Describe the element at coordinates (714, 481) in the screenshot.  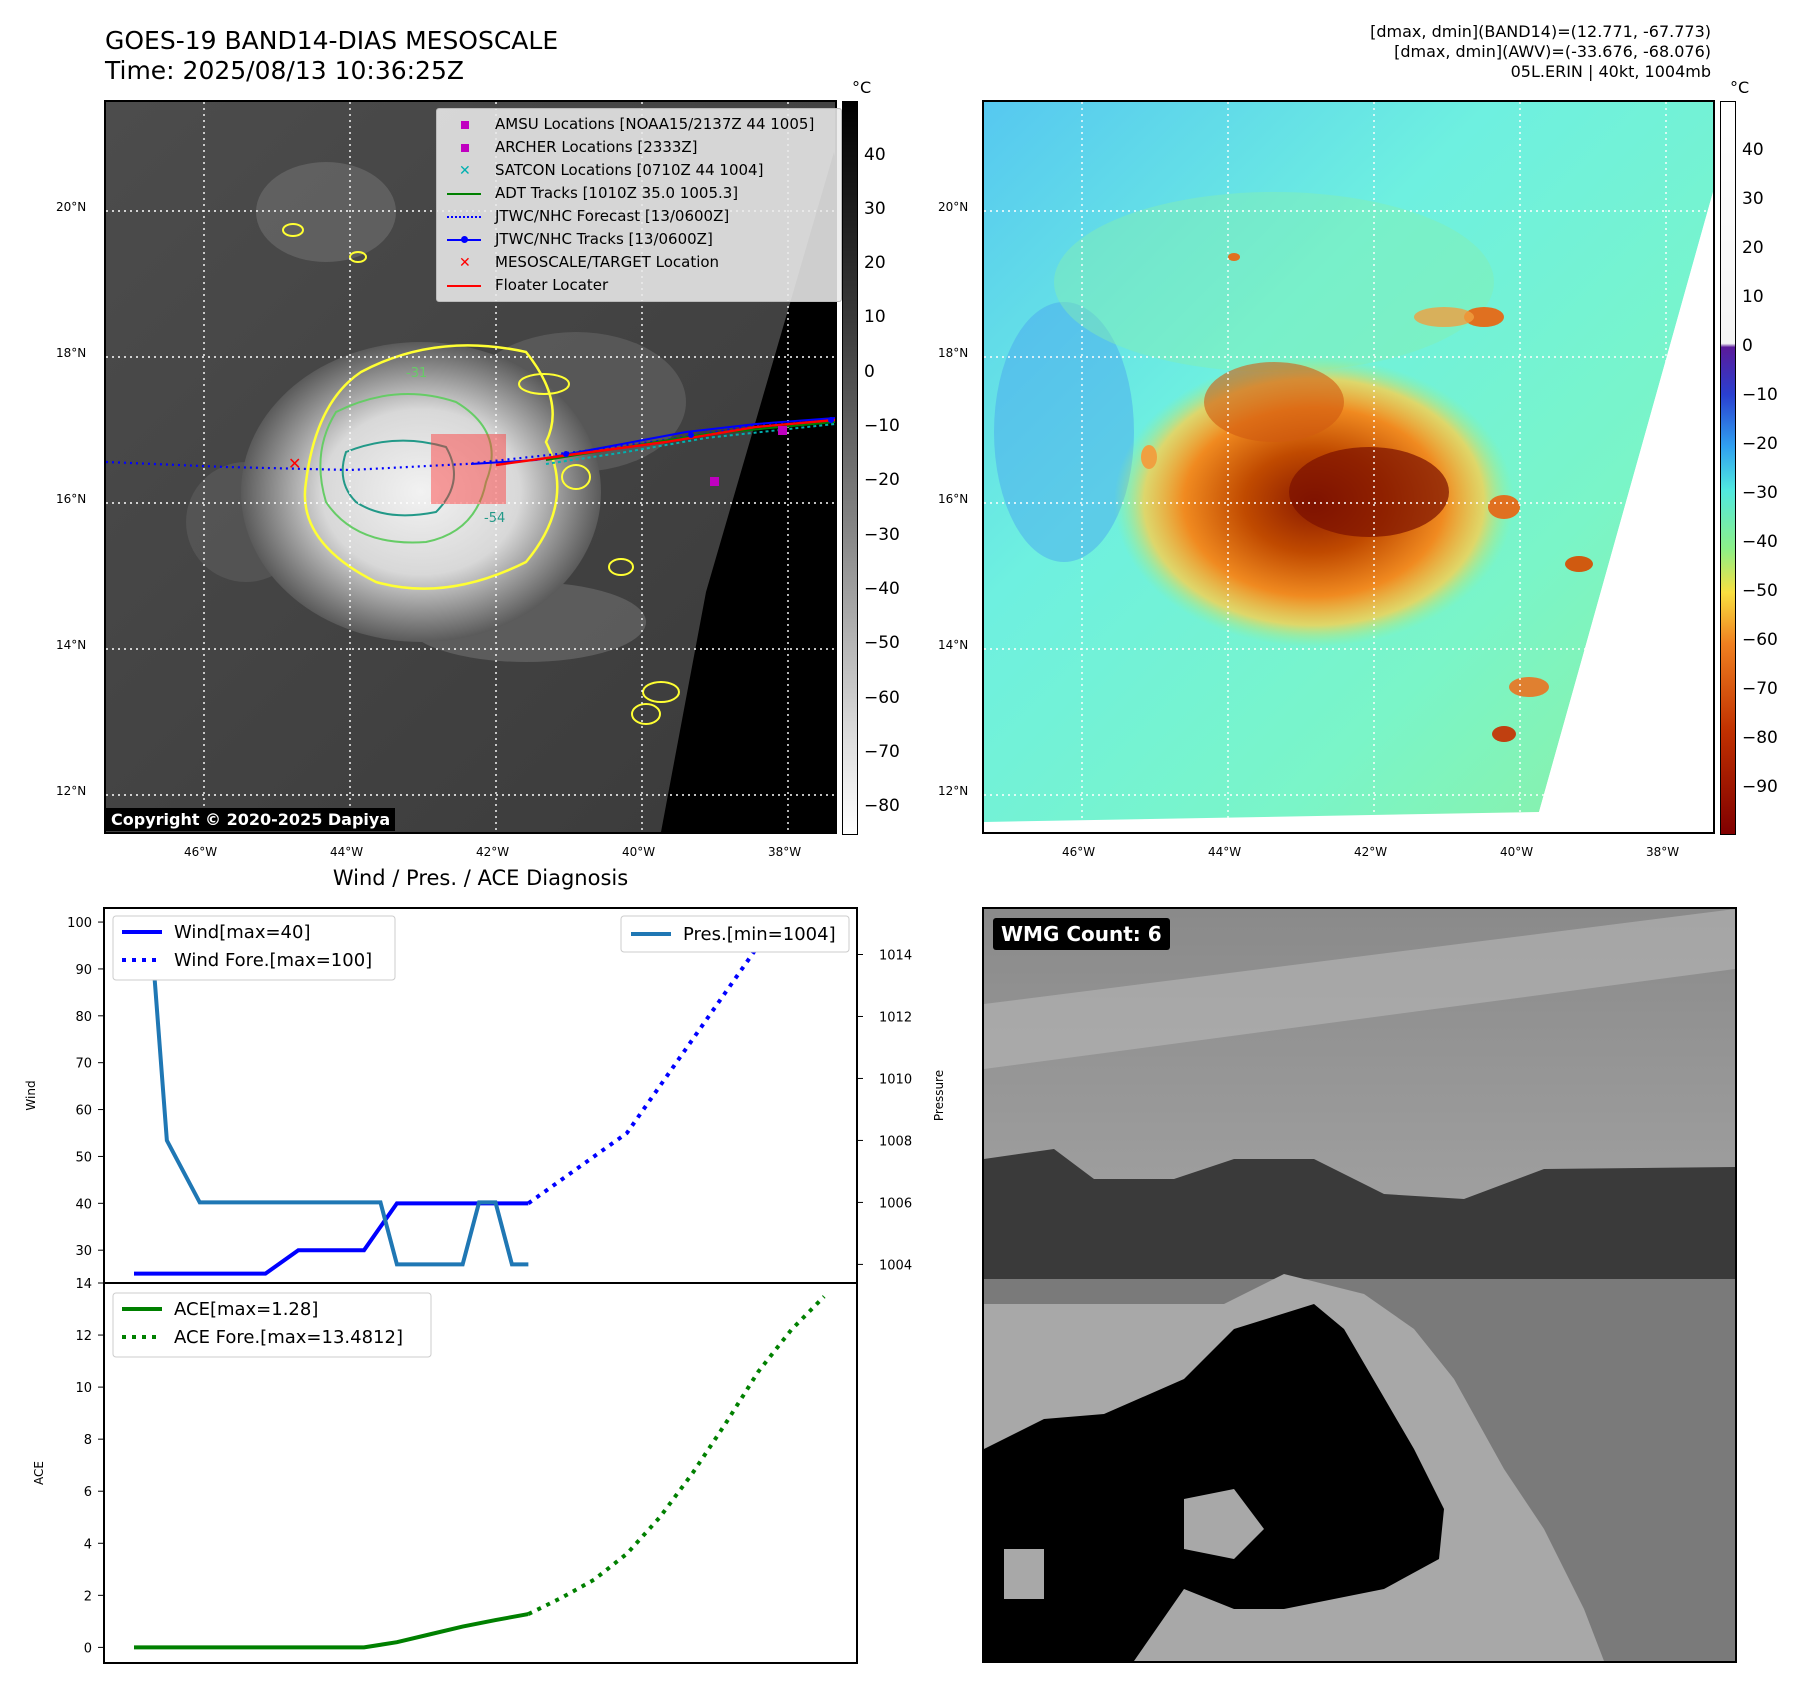
I see `archer-marker` at that location.